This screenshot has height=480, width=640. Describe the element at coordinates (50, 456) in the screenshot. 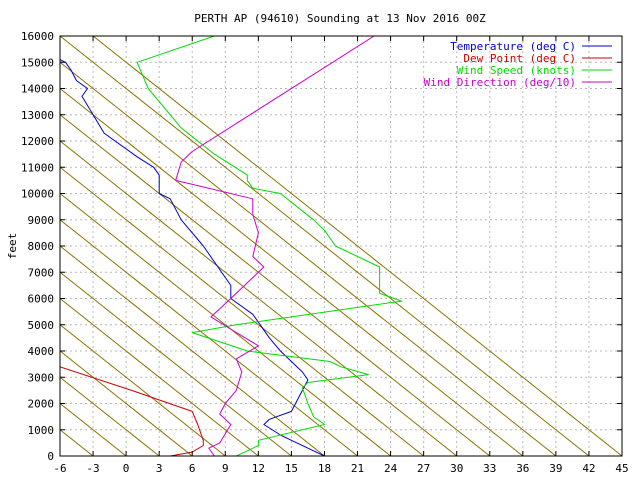

I see `y-tick-label: 0` at that location.